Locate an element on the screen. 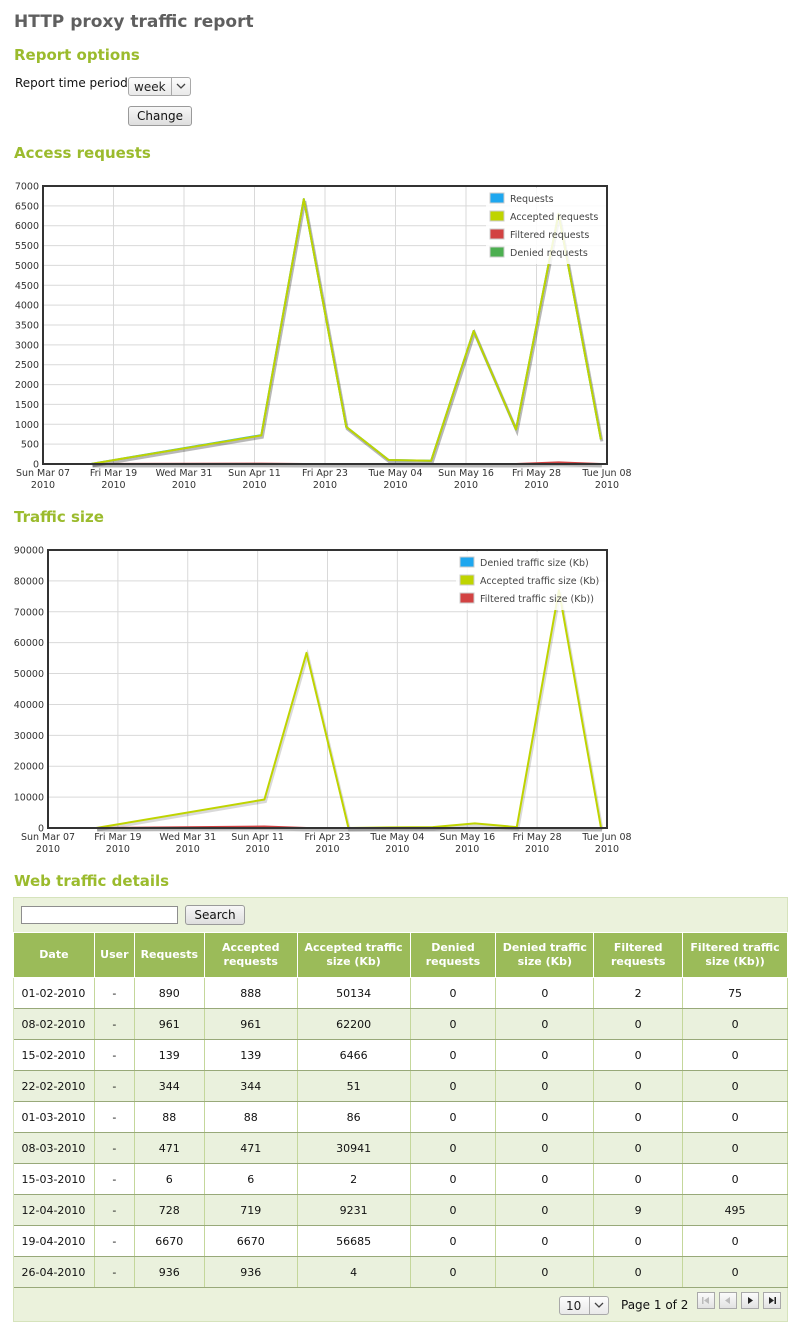 The height and width of the screenshot is (1336, 800). column-header-user: User is located at coordinates (114, 955).